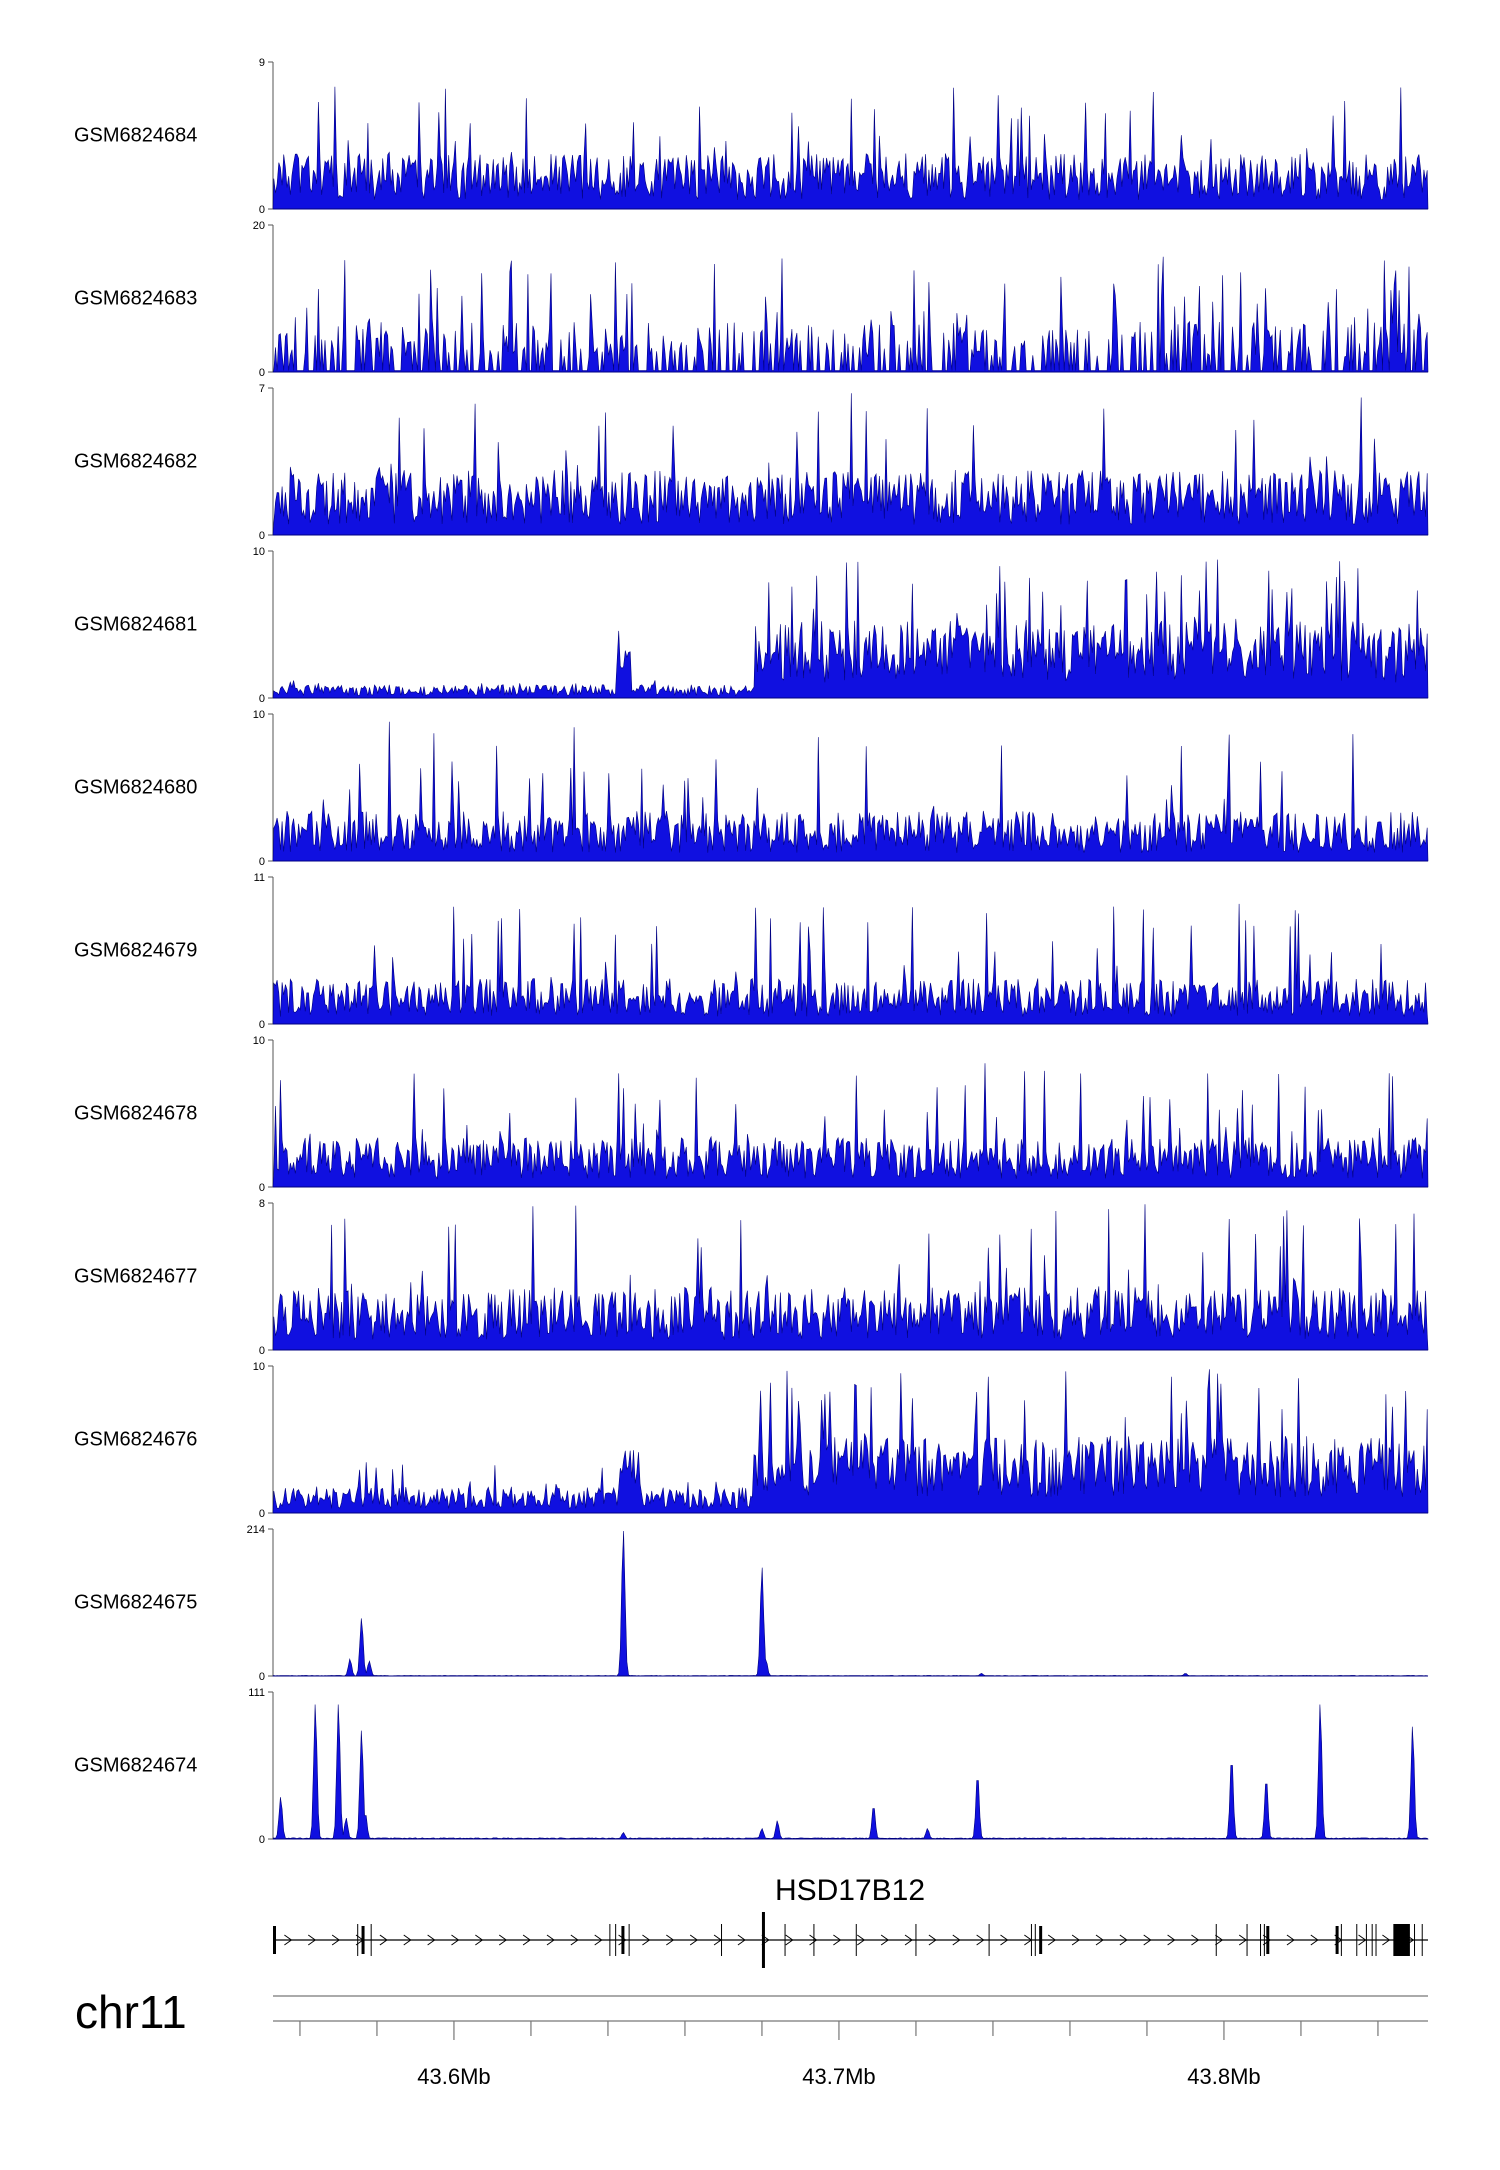 The image size is (1500, 2170). Describe the element at coordinates (135, 299) in the screenshot. I see `track-label: GSM6824683` at that location.